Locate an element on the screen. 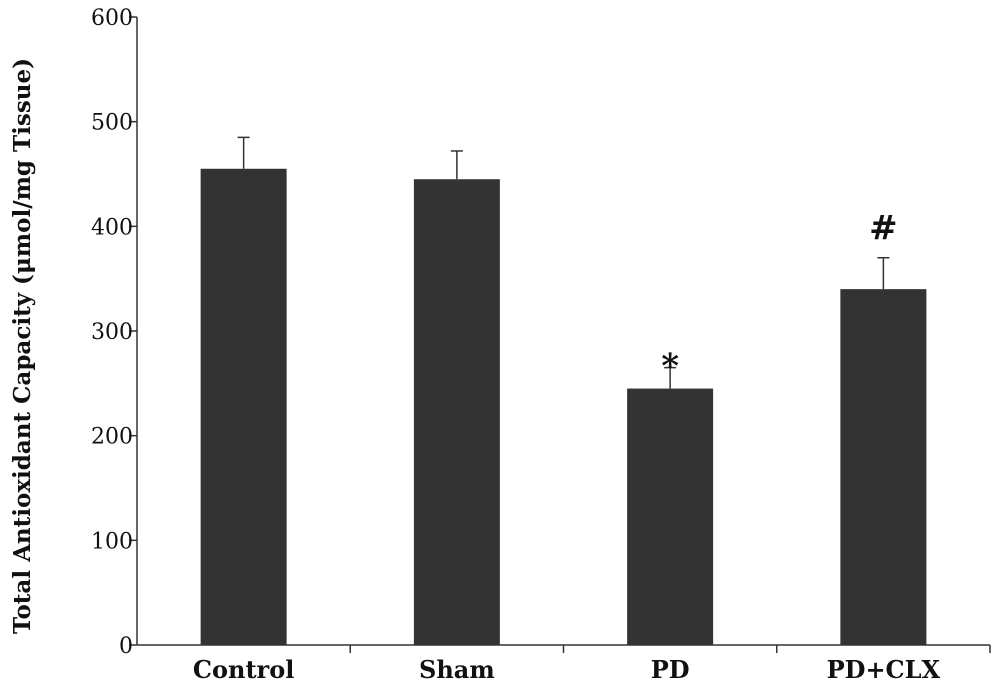 This screenshot has width=1000, height=688. x-tick-label: Sham is located at coordinates (457, 669).